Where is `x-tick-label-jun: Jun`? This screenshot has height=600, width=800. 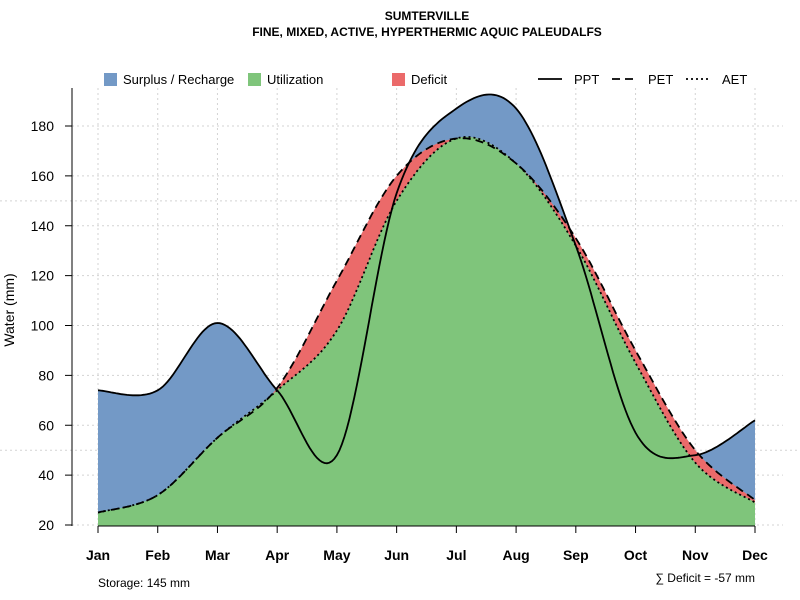 x-tick-label-jun: Jun is located at coordinates (396, 555).